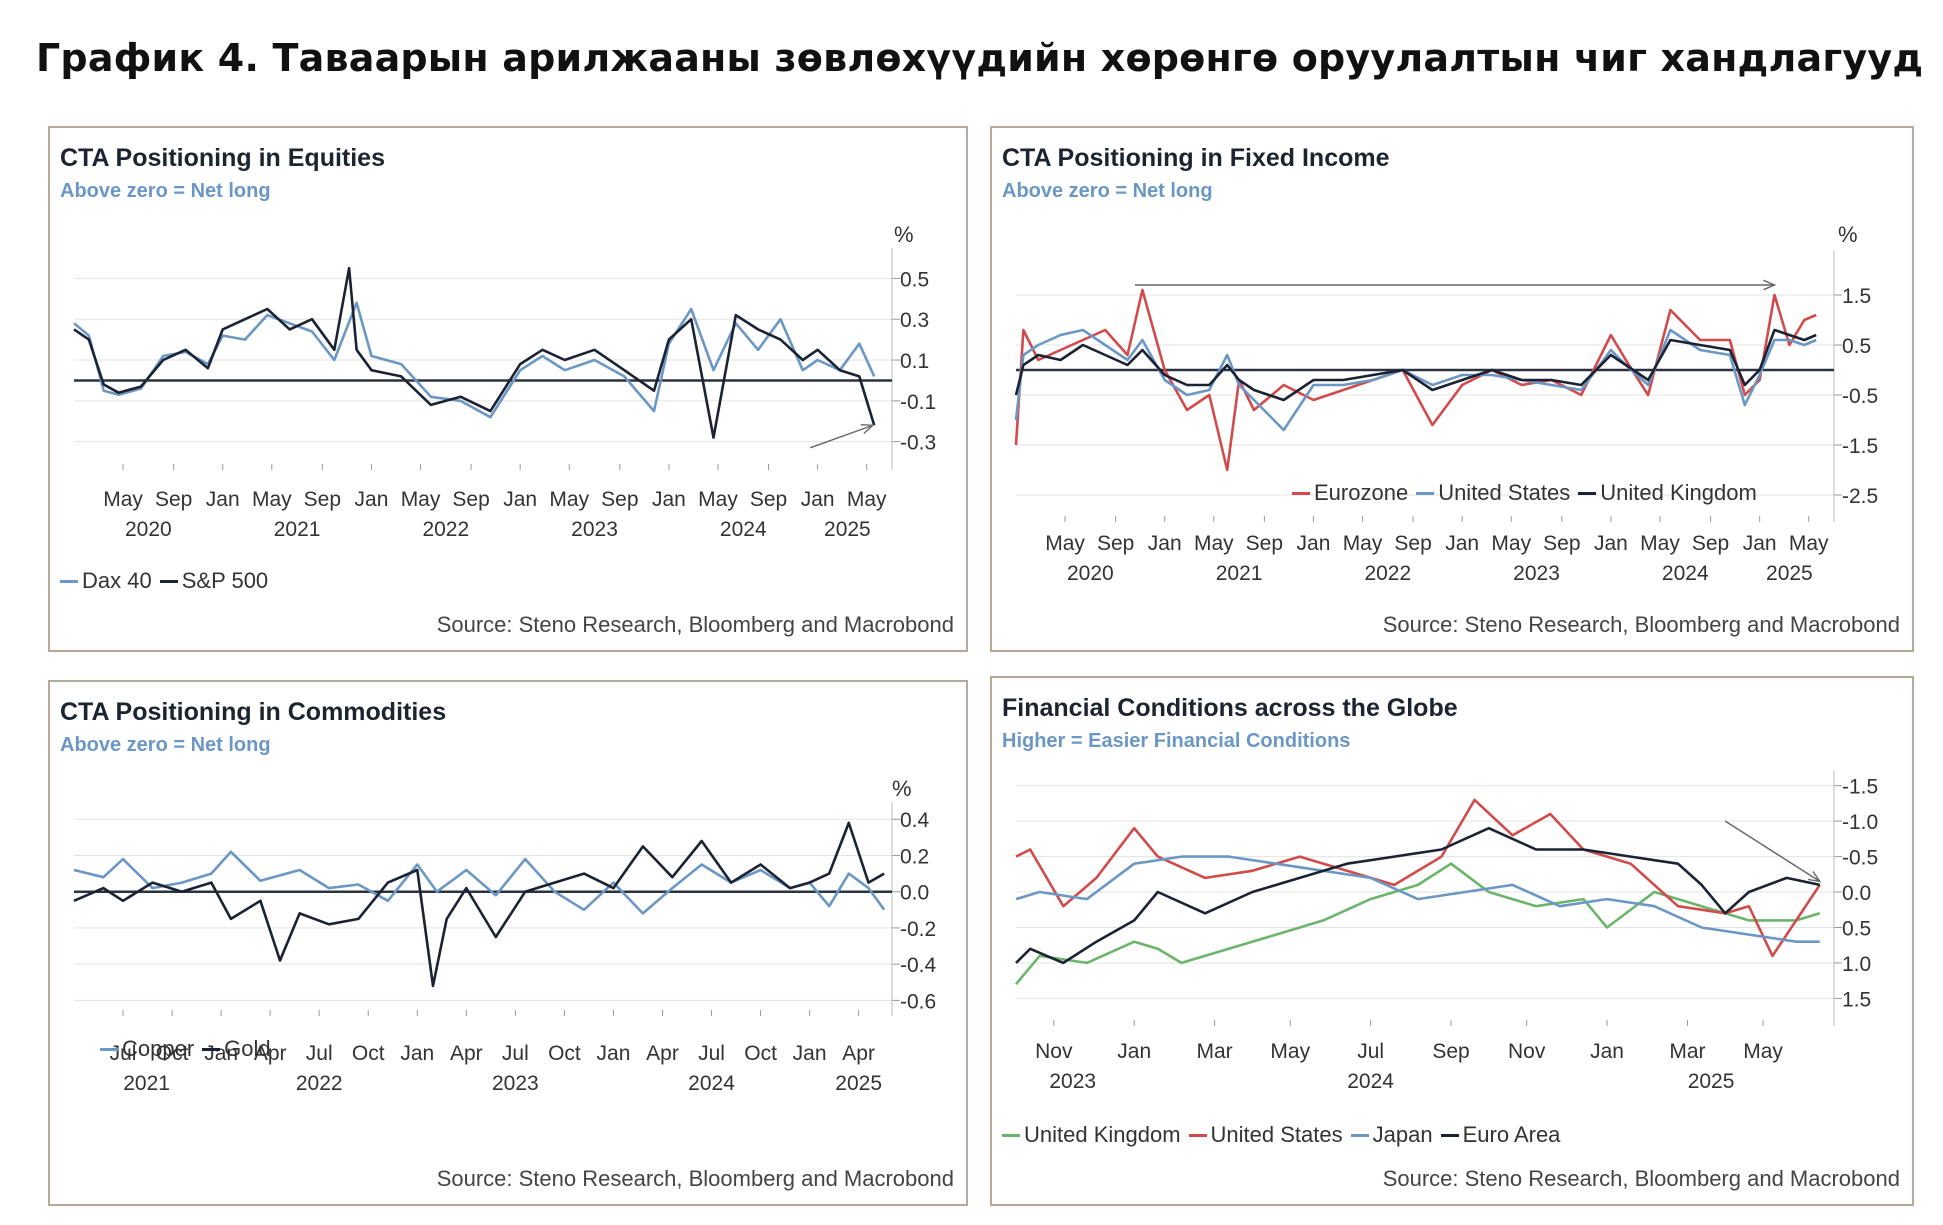 The width and height of the screenshot is (1943, 1225). I want to click on y-tick-label: 1.0, so click(1856, 964).